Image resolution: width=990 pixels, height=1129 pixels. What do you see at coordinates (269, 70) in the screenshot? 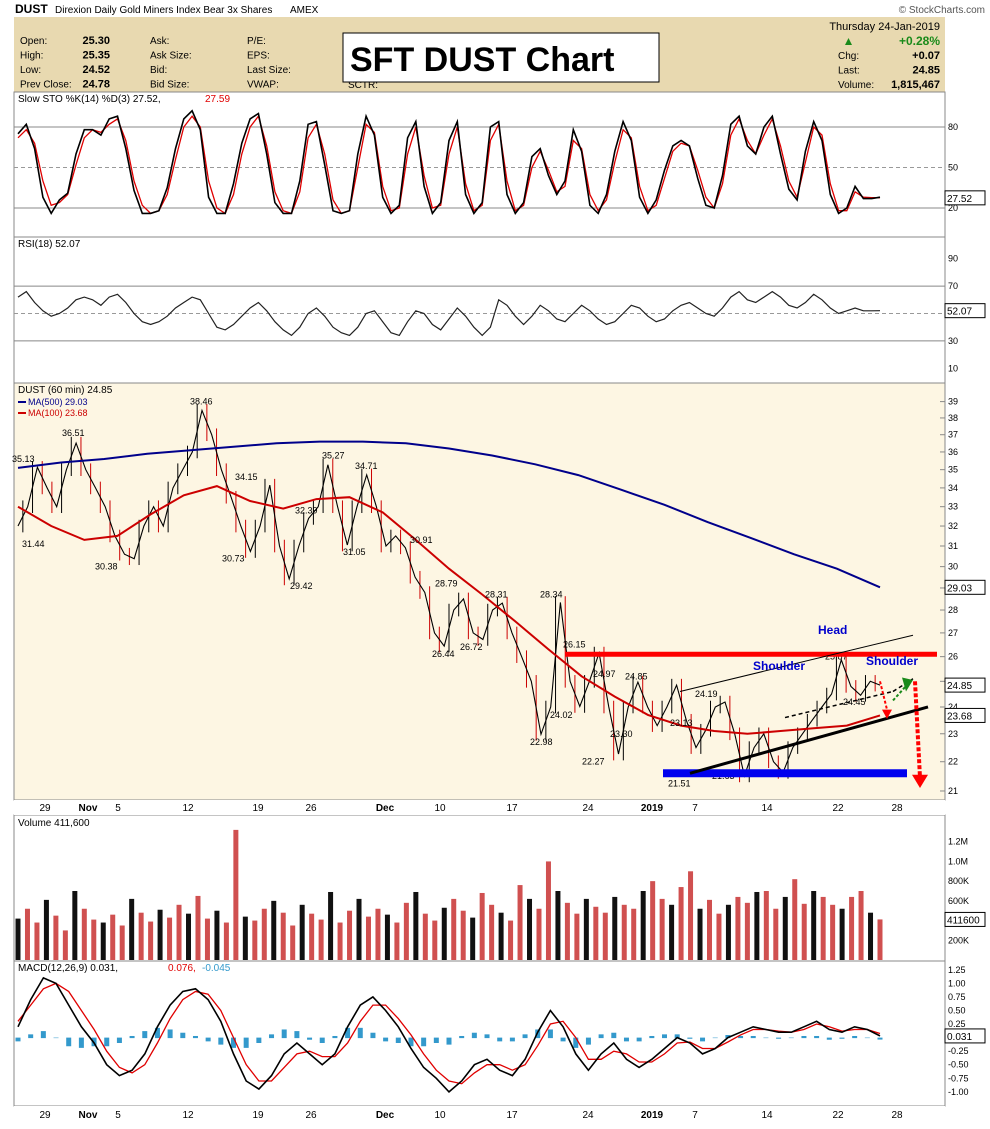
I see `quote-label: Last Size:` at bounding box center [269, 70].